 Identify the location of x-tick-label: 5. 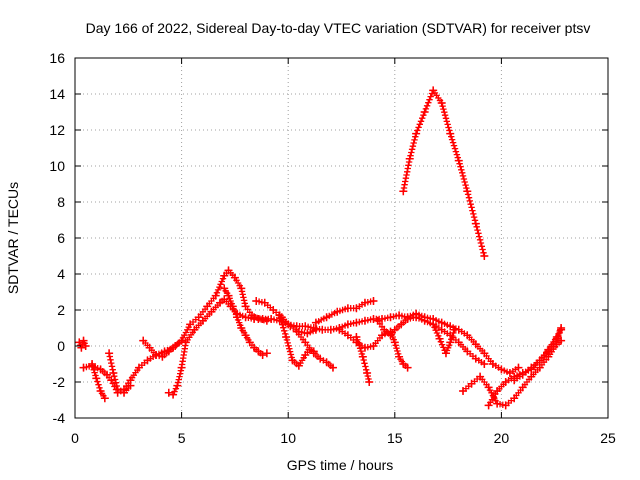
(182, 438).